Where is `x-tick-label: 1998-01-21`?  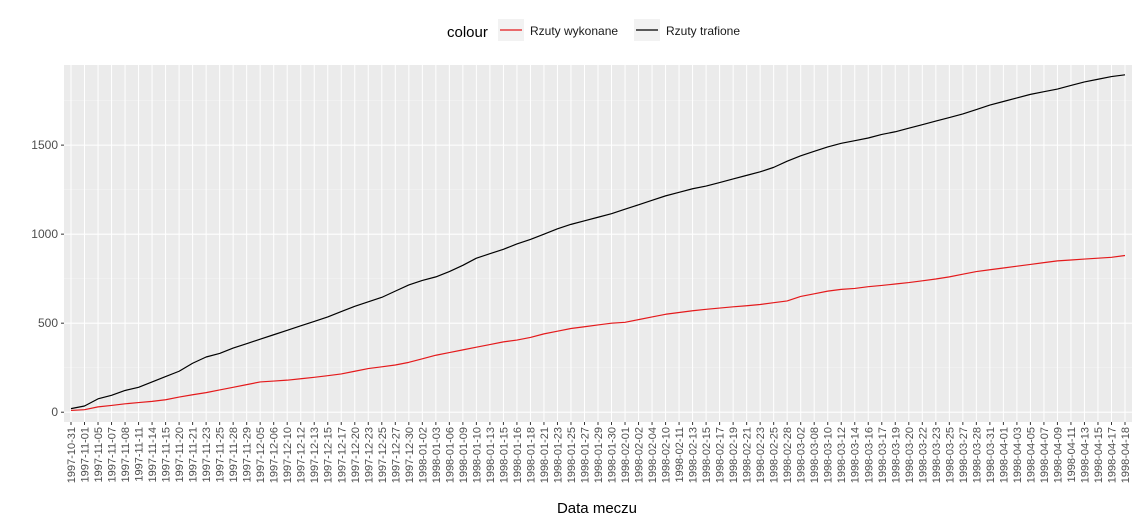
x-tick-label: 1998-01-21 is located at coordinates (545, 455).